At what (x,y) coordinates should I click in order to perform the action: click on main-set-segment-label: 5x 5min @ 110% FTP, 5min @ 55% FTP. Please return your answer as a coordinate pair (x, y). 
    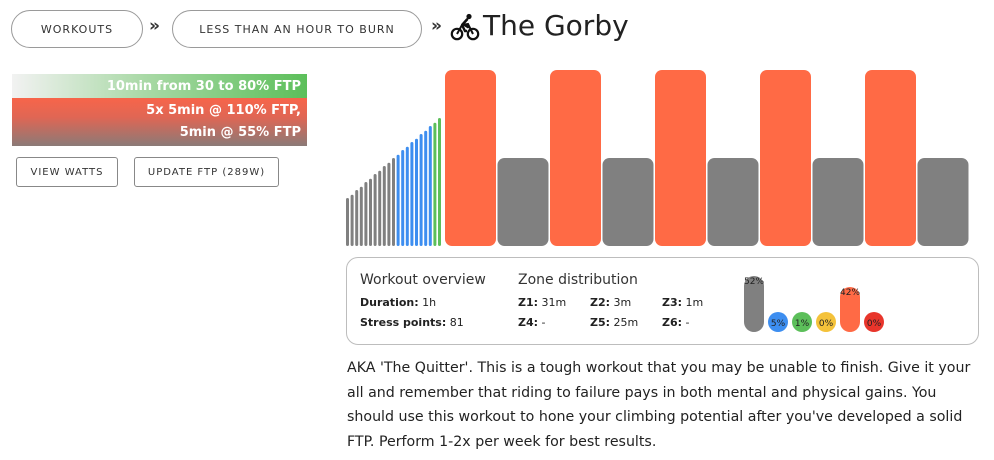
    Looking at the image, I should click on (159, 122).